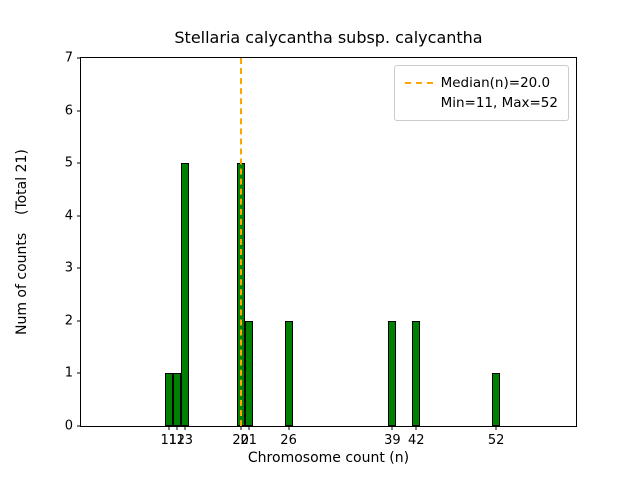  Describe the element at coordinates (68, 373) in the screenshot. I see `ytick-label-1: 1` at that location.